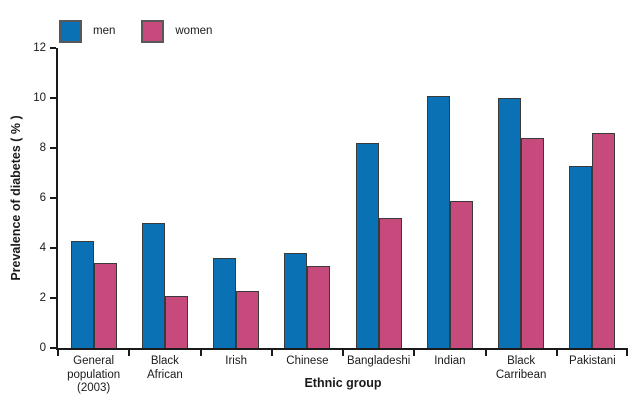 The width and height of the screenshot is (635, 415). What do you see at coordinates (42, 298) in the screenshot?
I see `y-tick-label-2: 2` at bounding box center [42, 298].